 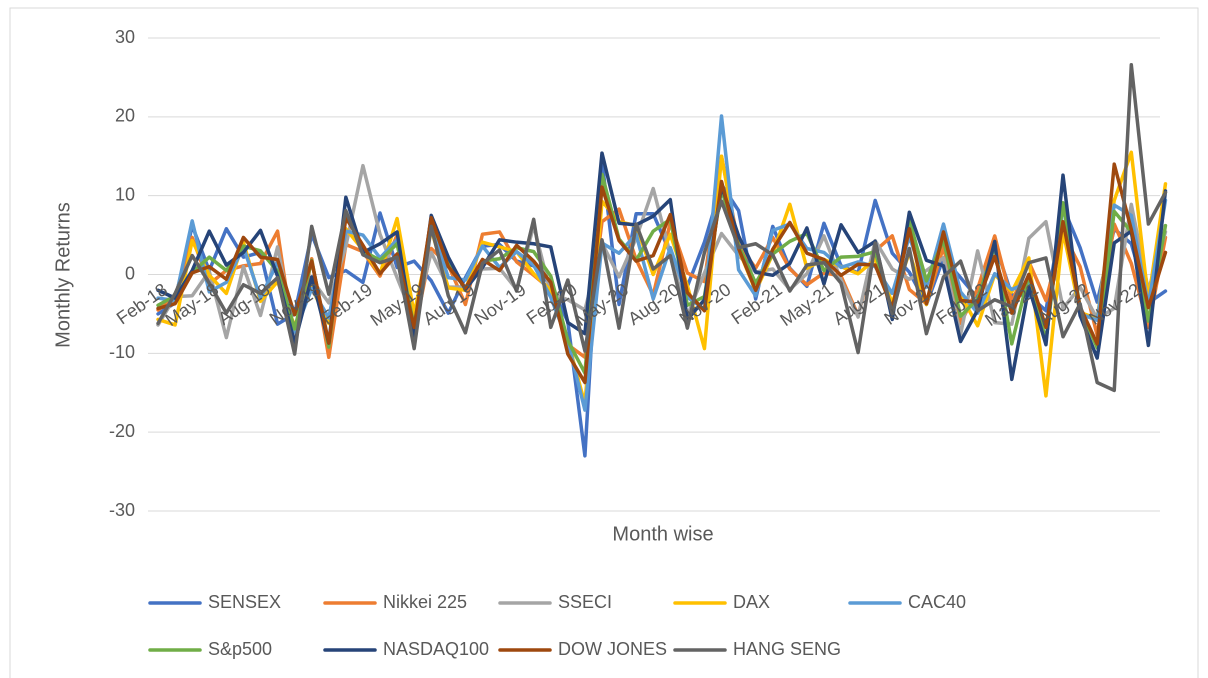 I want to click on legend-label: NASDAQ100, so click(x=436, y=649).